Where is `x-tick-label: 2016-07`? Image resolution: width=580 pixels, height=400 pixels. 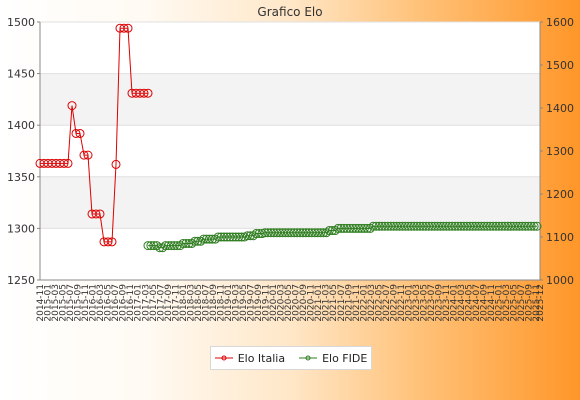
x-tick-label: 2016-07 is located at coordinates (116, 303).